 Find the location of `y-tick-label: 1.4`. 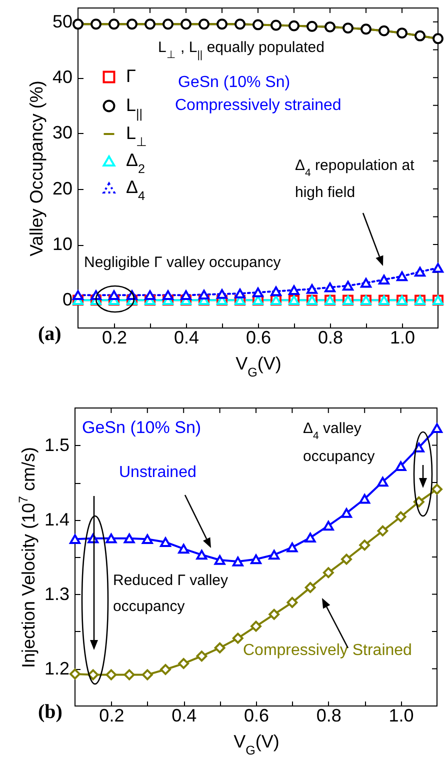

y-tick-label: 1.4 is located at coordinates (57, 519).